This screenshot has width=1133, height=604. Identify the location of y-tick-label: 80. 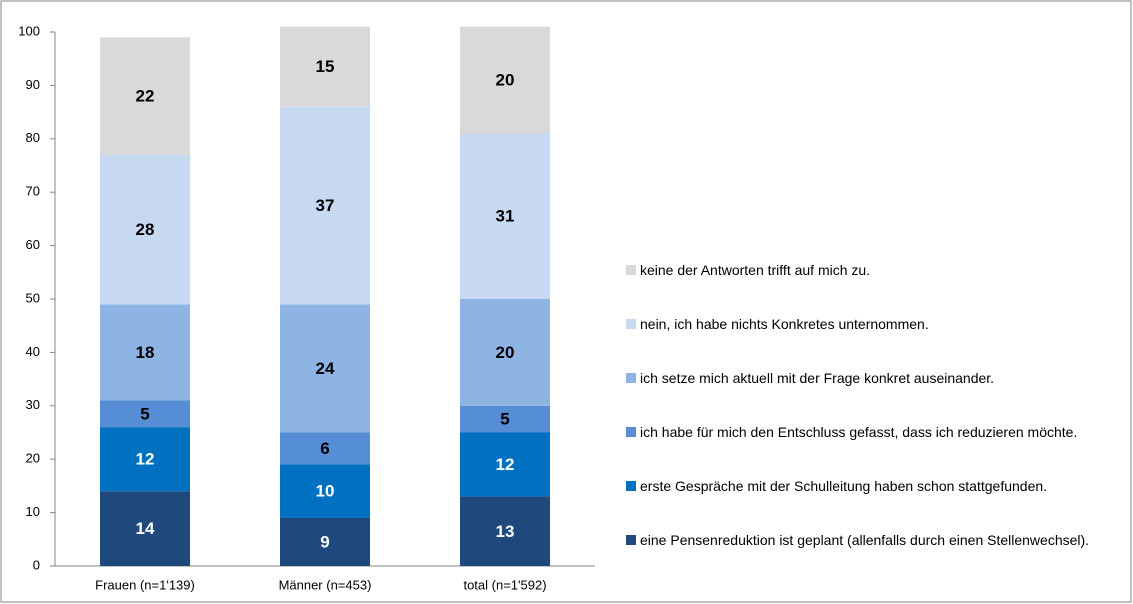
(33, 137).